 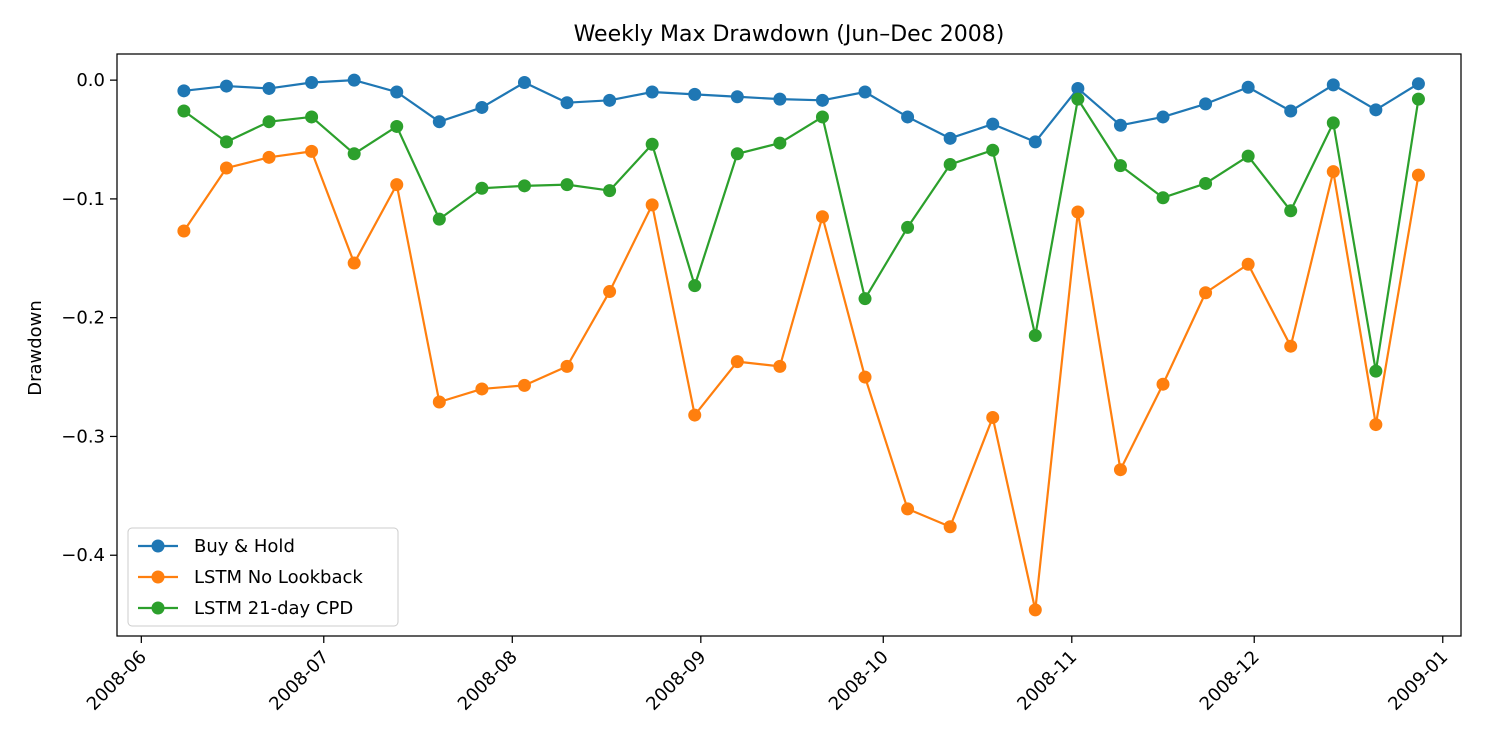 What do you see at coordinates (158, 546) in the screenshot?
I see `legend-marker` at bounding box center [158, 546].